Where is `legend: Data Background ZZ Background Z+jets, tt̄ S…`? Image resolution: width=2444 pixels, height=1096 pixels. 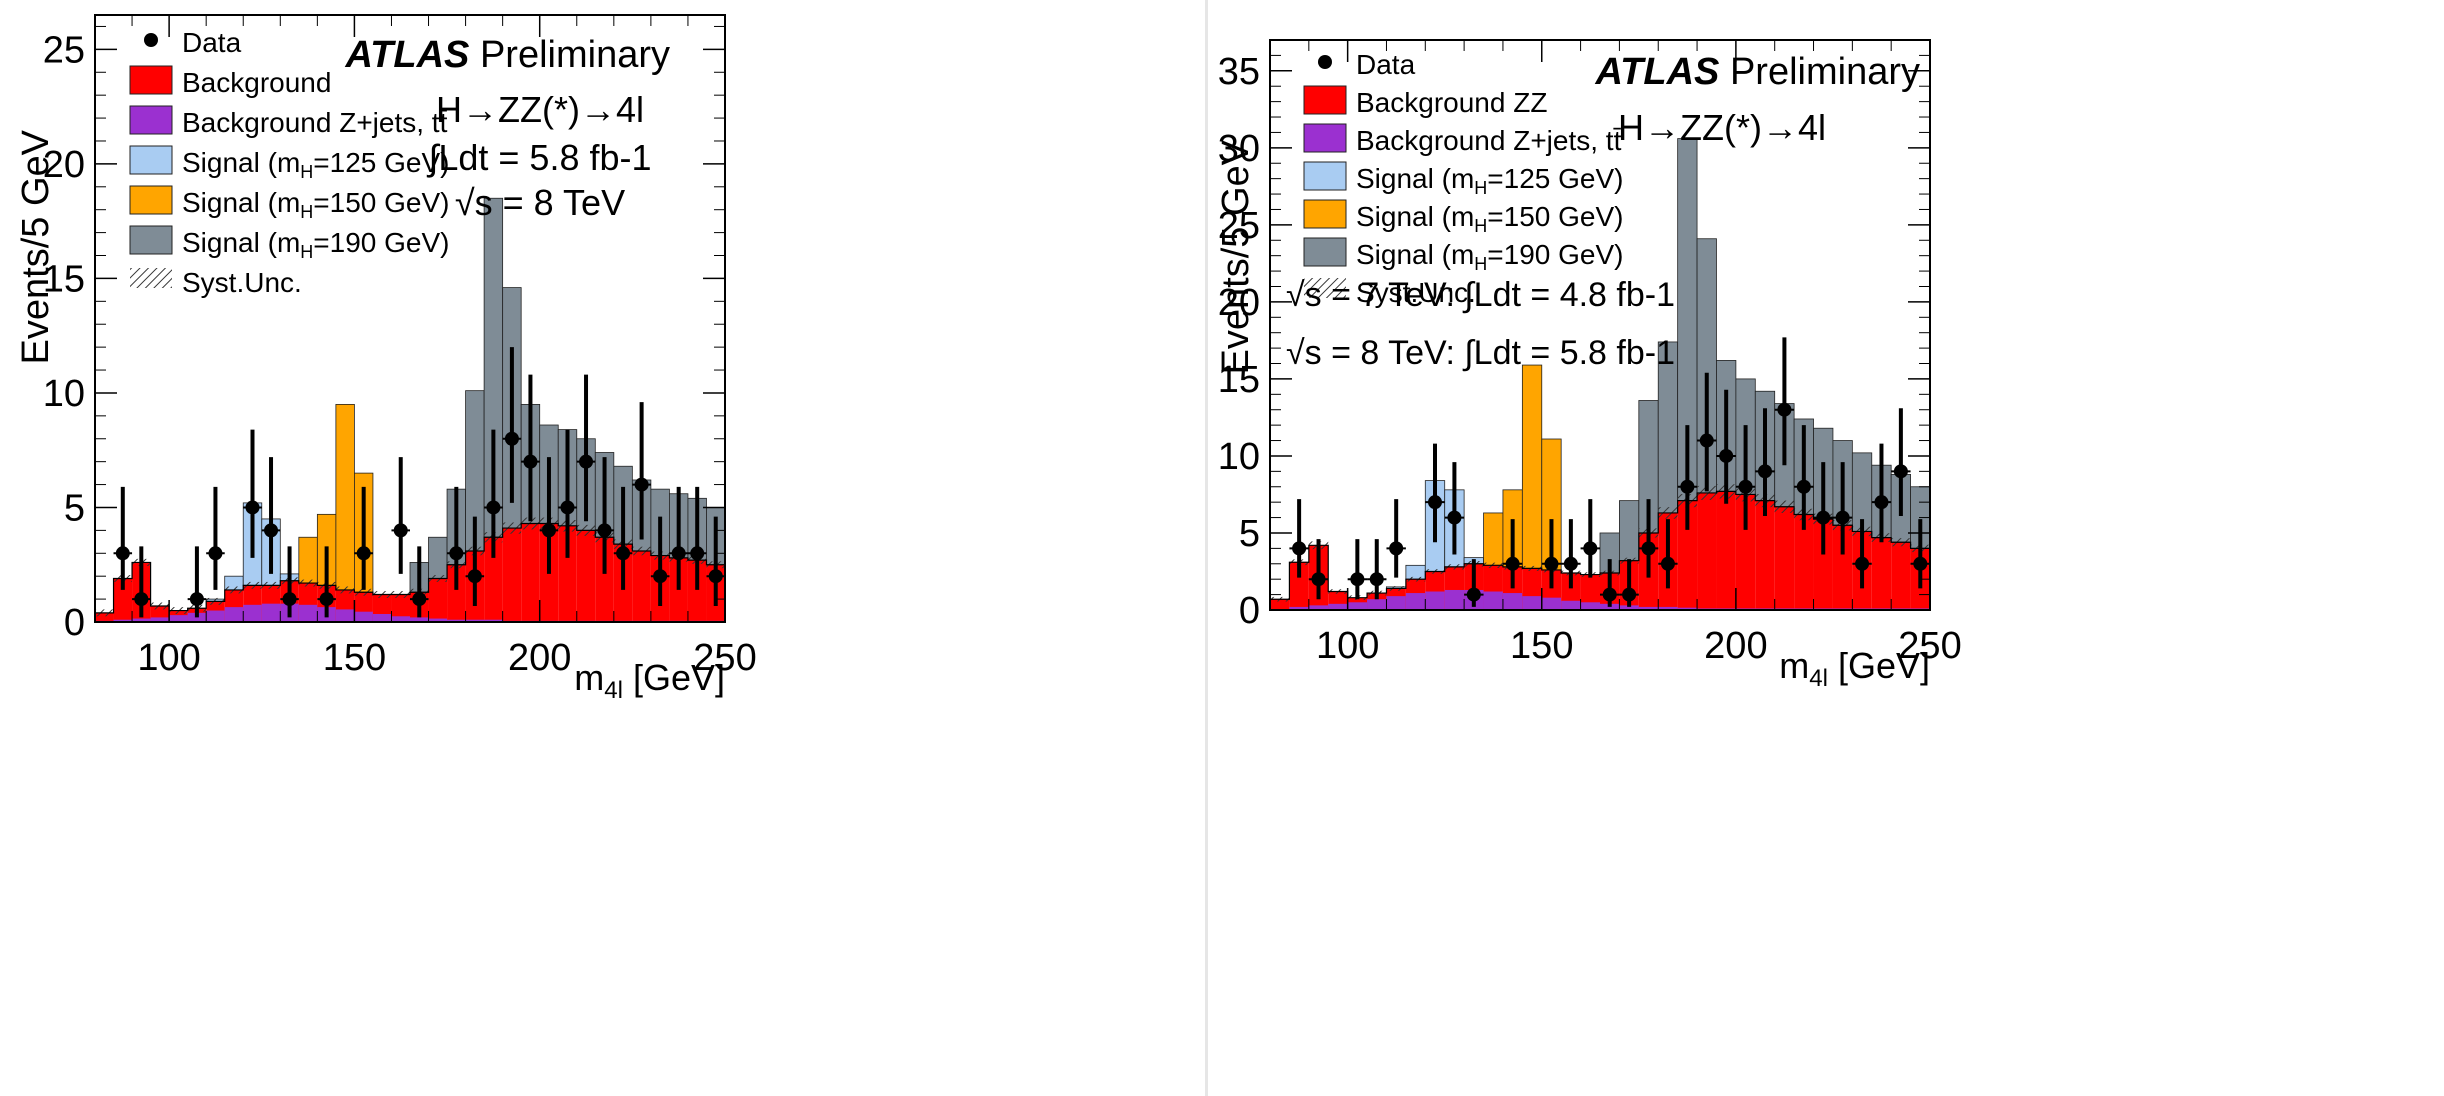 legend: Data Background ZZ Background Z+jets, tt̄ S… is located at coordinates (1463, 178).